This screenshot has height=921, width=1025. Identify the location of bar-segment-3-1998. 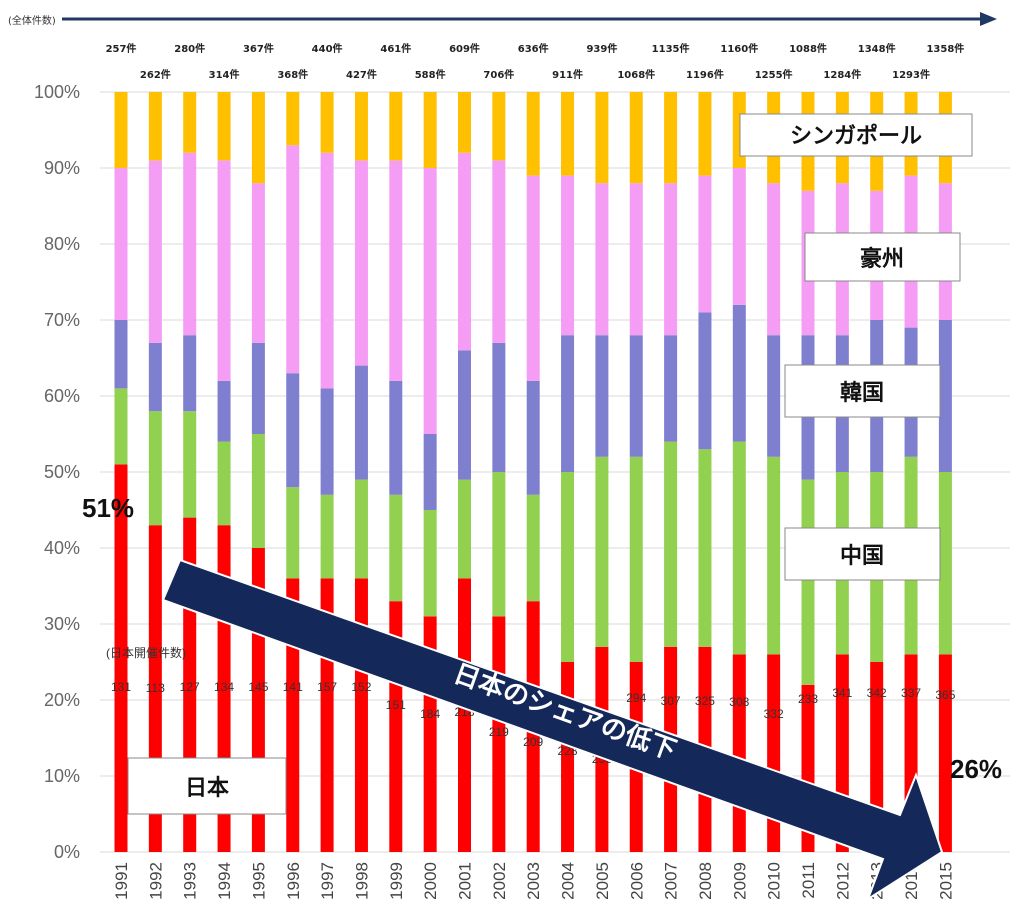
(361, 422).